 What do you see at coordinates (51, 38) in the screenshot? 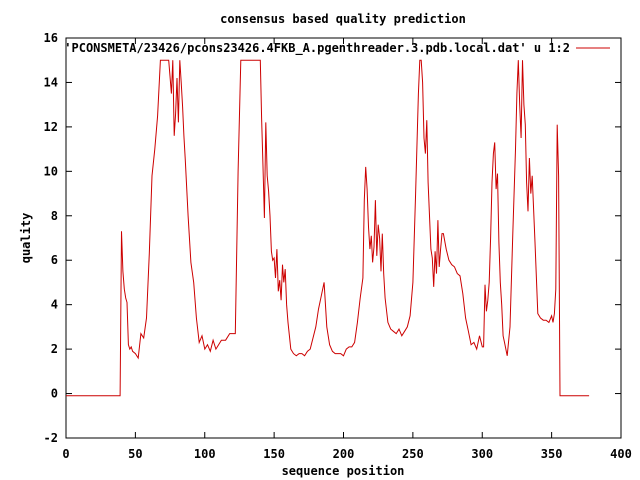
I see `y-tick-label: 16` at bounding box center [51, 38].